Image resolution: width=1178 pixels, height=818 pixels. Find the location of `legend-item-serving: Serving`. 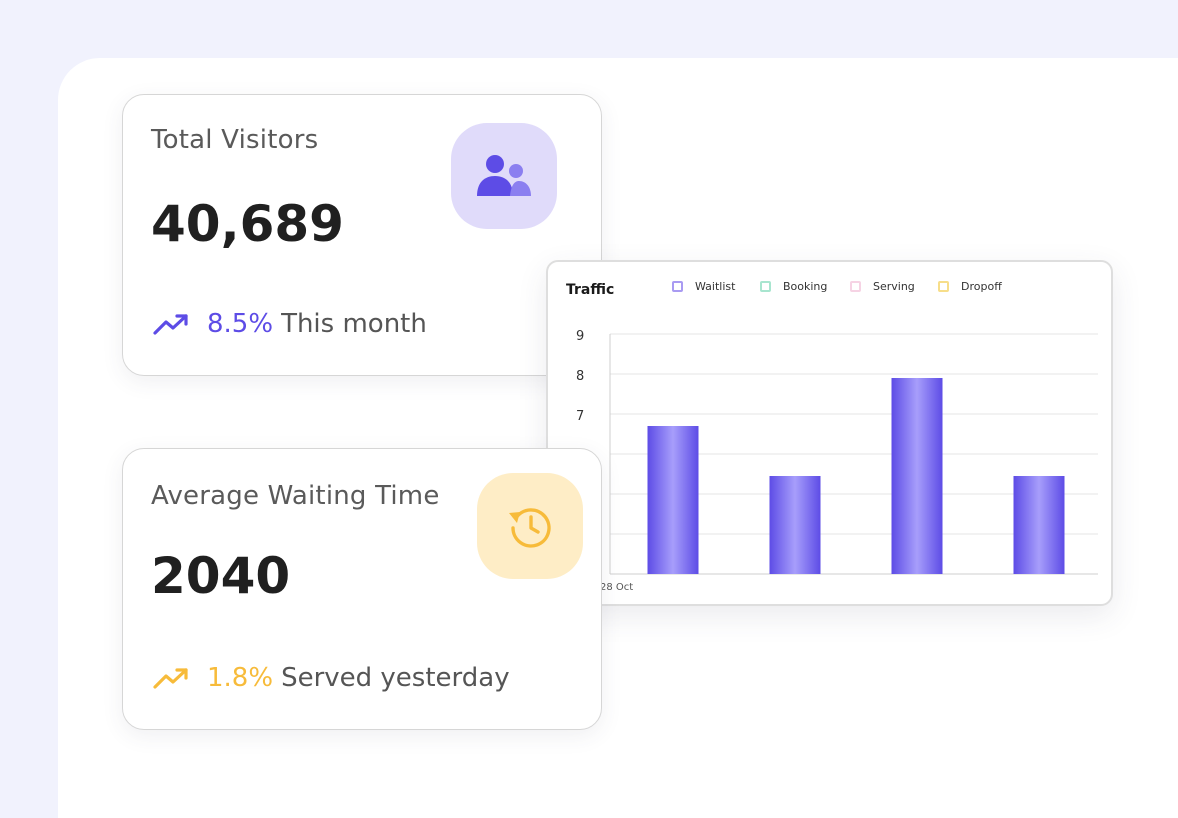

legend-item-serving: Serving is located at coordinates (882, 286).